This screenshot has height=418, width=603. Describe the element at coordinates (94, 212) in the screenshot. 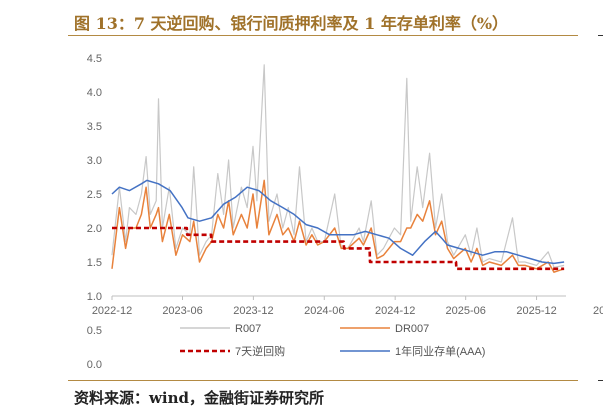

I see `y-axis-ticks: 0.0 0.5 1.0 1.5 2.0 2.5 3.0 3.5 4.0 4.5` at that location.